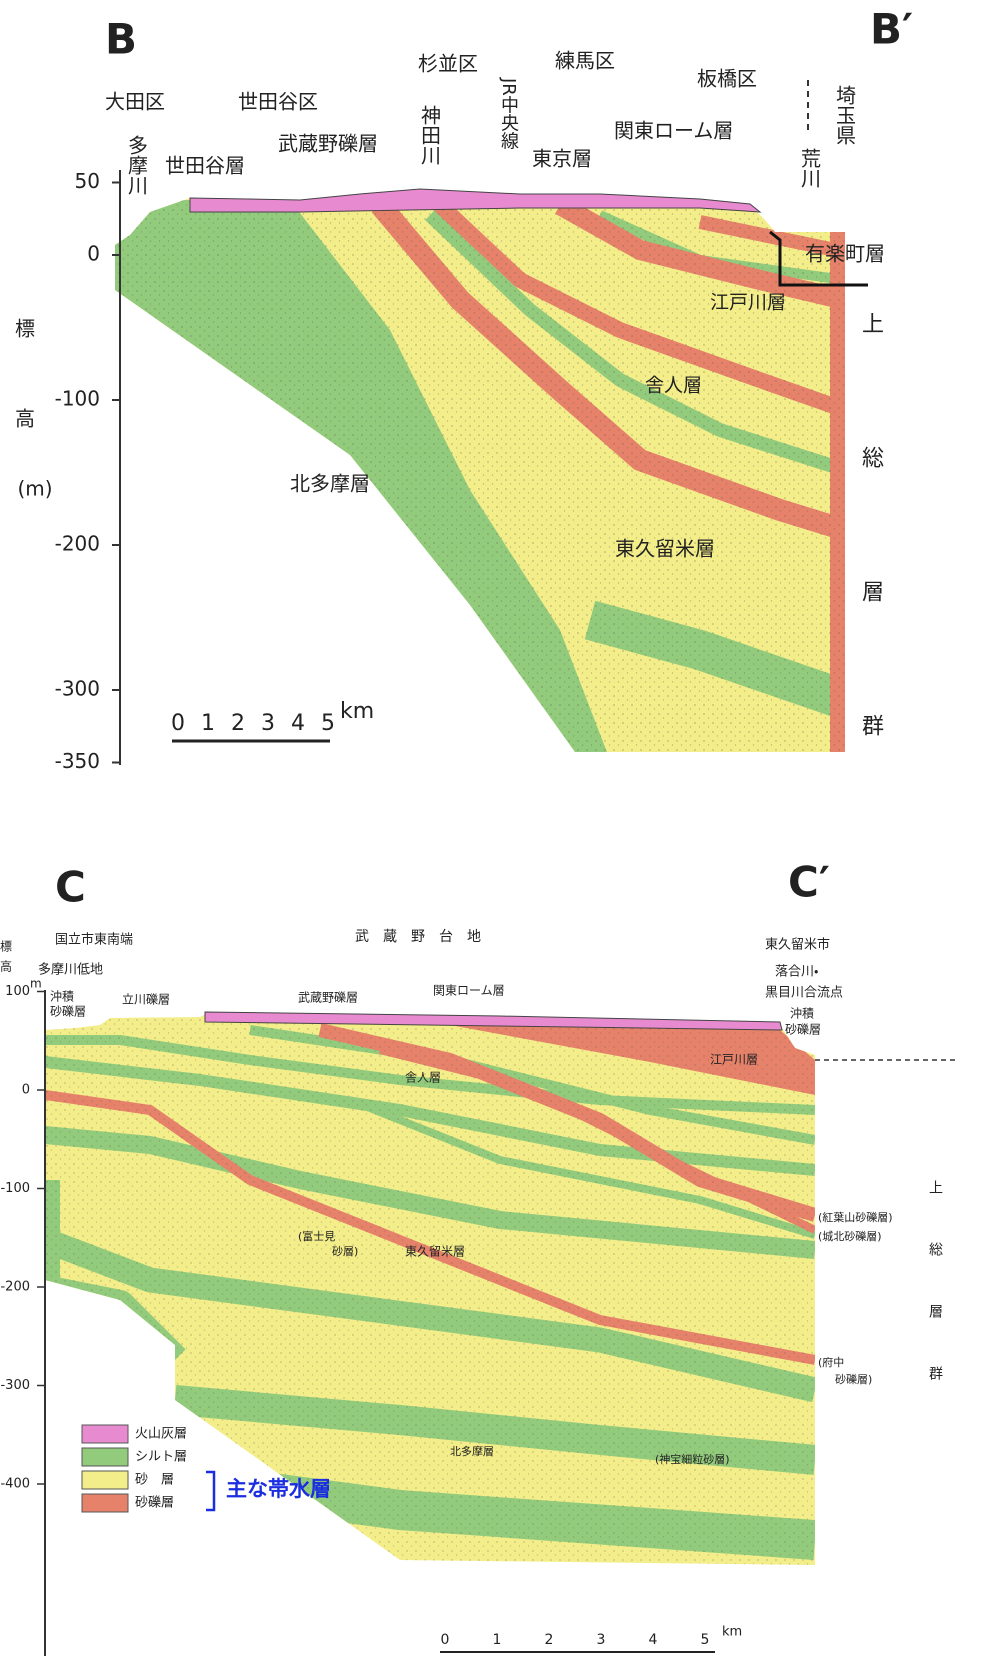  I want to click on y-axis-label: 高, so click(25, 419).